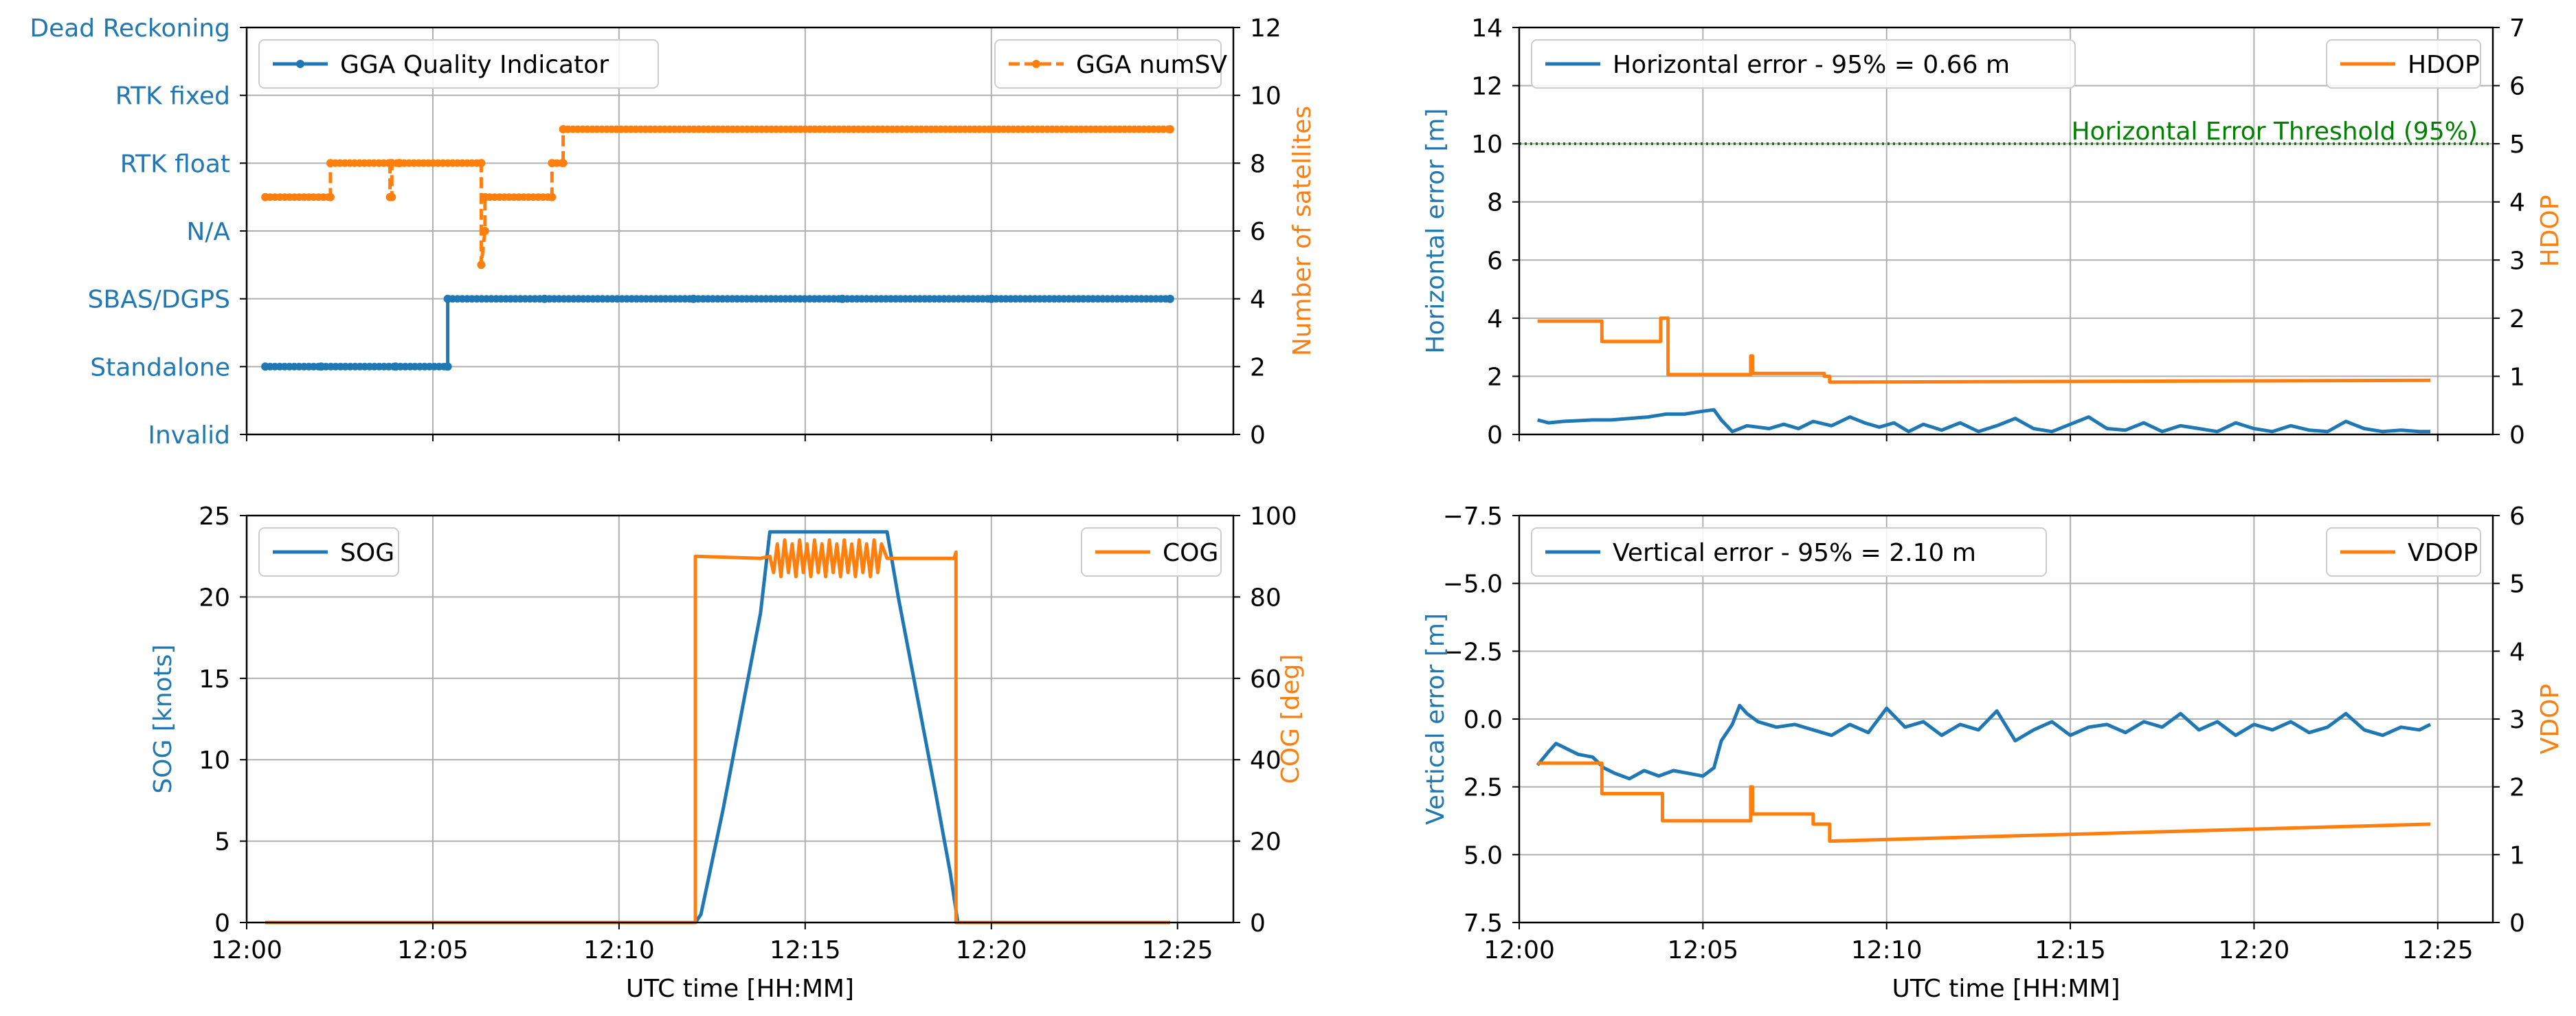  I want to click on y-tick-label-left: 8, so click(1495, 203).